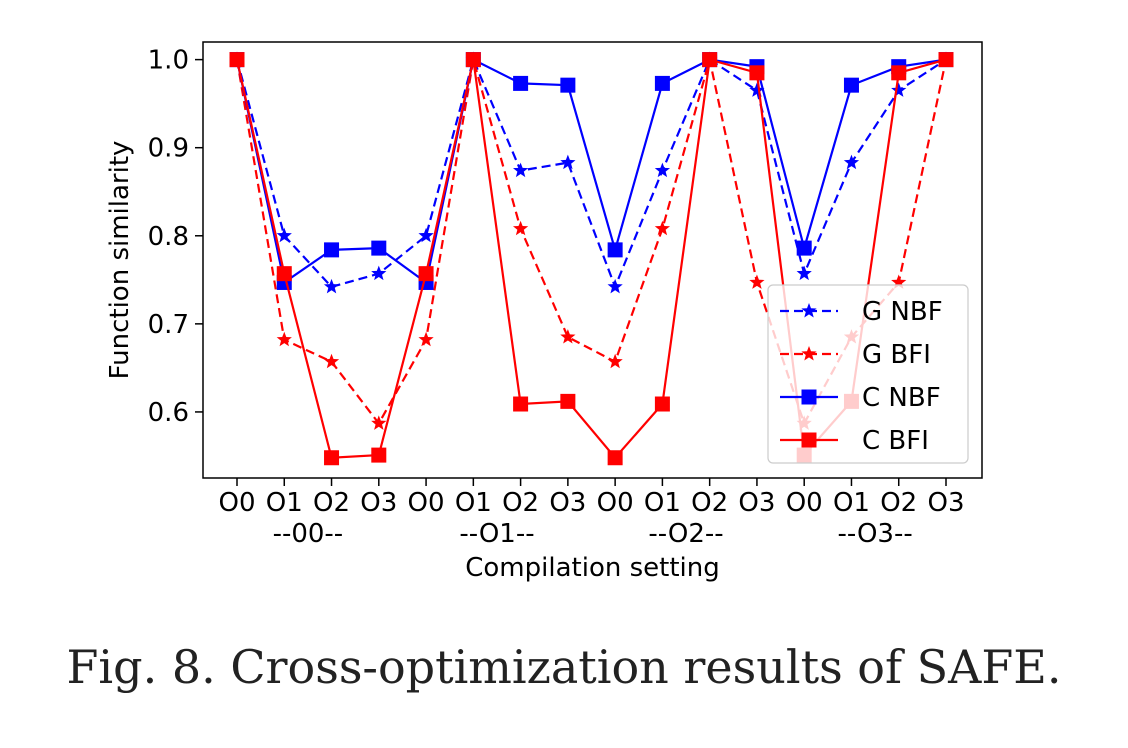 The image size is (1128, 748). Describe the element at coordinates (874, 534) in the screenshot. I see `x-group-label: --O3--` at that location.